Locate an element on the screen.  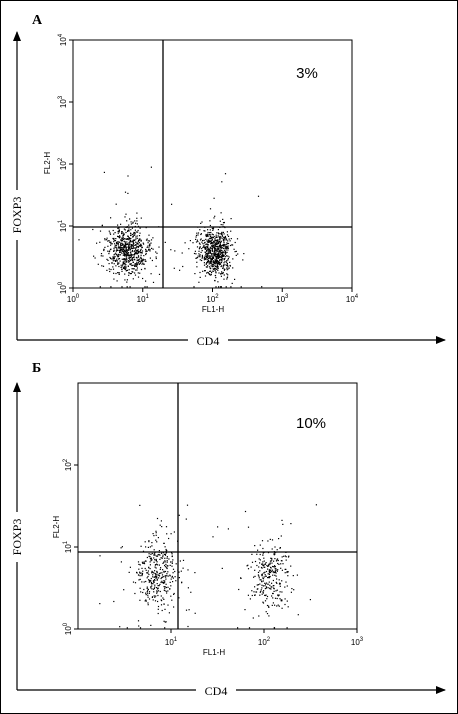
panel-a-outer-ylabel: FOXP3 is located at coordinates (17, 215).